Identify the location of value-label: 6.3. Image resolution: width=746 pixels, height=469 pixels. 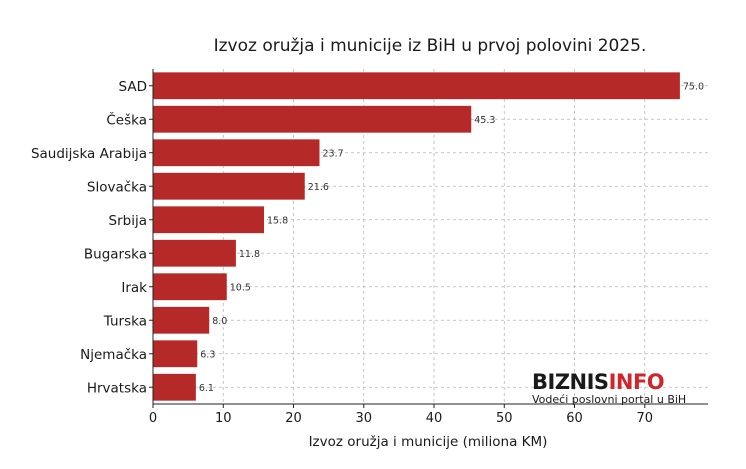
(207, 354).